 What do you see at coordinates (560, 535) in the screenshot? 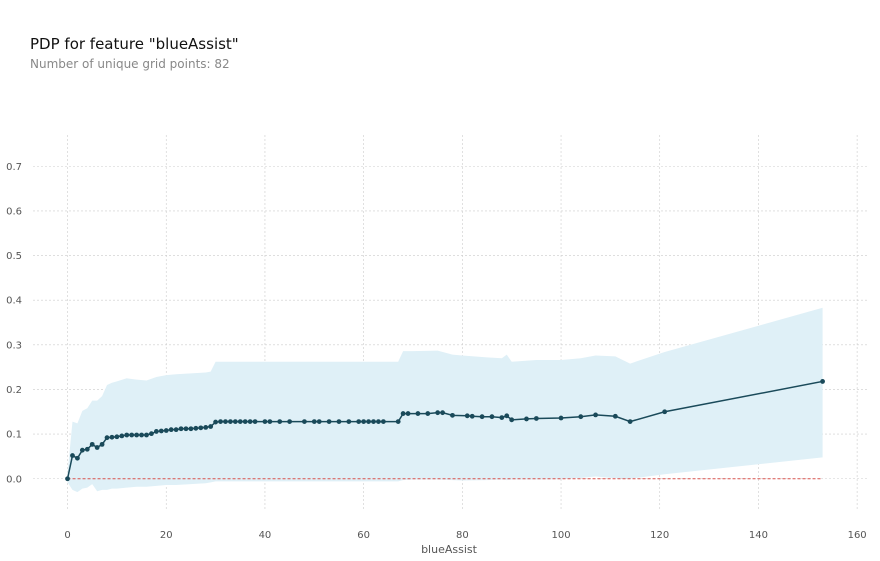
I see `x-tick-label: 100` at bounding box center [560, 535].